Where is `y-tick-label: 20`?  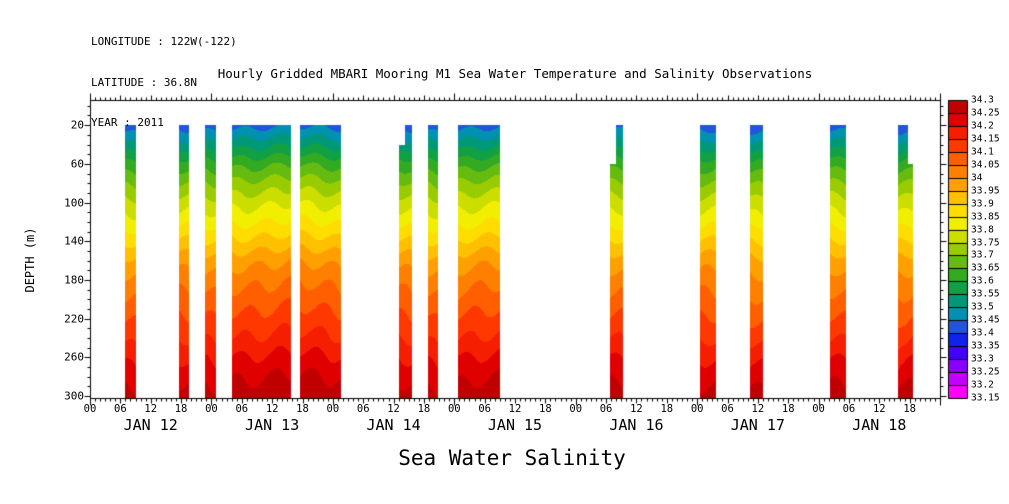
y-tick-label: 20 is located at coordinates (77, 125).